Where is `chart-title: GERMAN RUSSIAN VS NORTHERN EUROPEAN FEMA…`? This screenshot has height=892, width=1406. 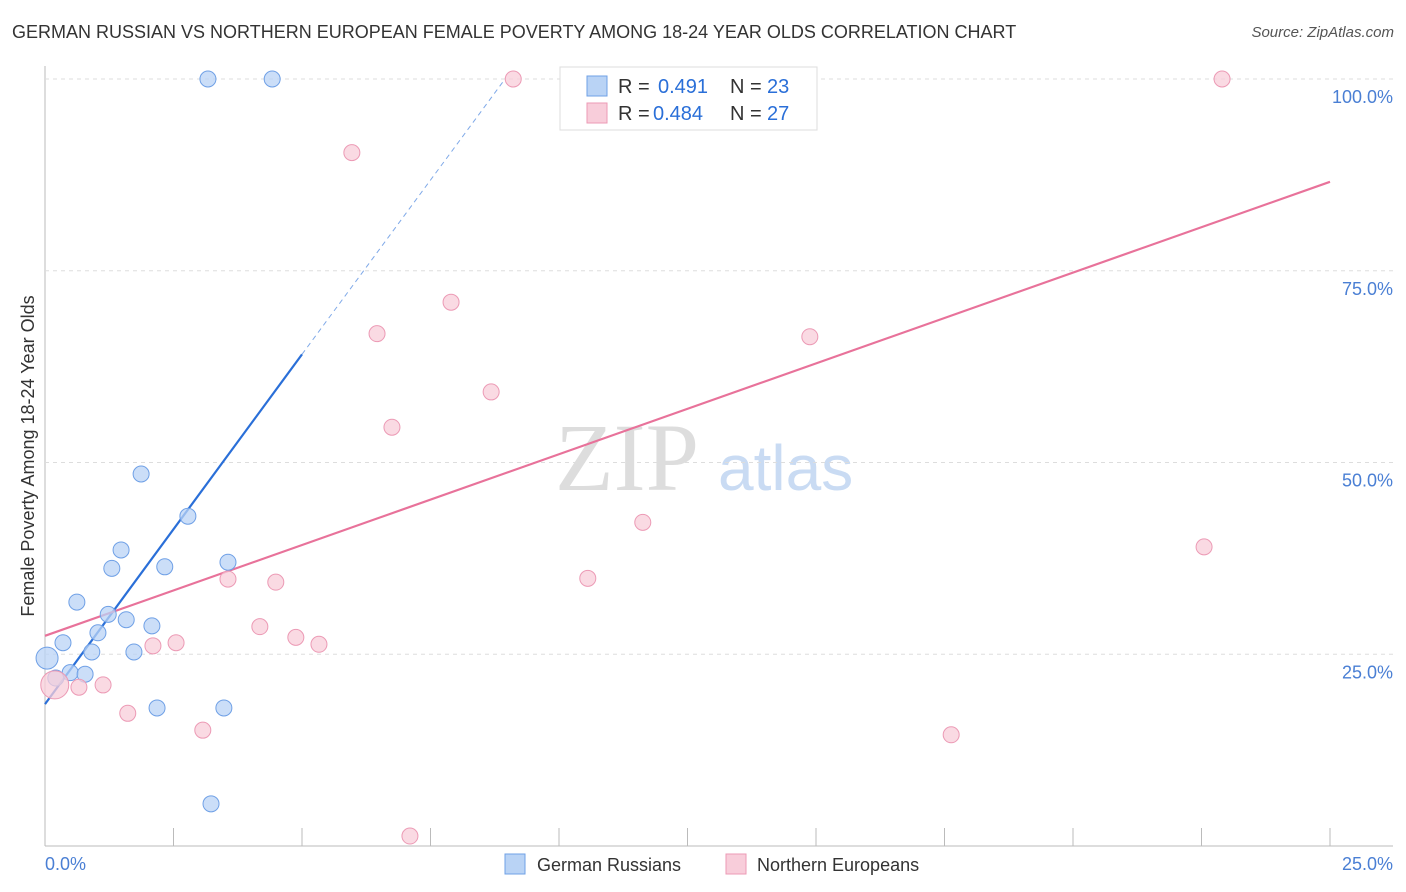 chart-title: GERMAN RUSSIAN VS NORTHERN EUROPEAN FEMA… is located at coordinates (514, 32).